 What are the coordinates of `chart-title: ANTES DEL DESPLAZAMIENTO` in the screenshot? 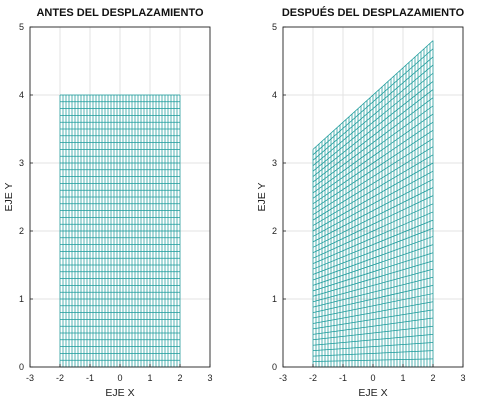 It's located at (119, 13).